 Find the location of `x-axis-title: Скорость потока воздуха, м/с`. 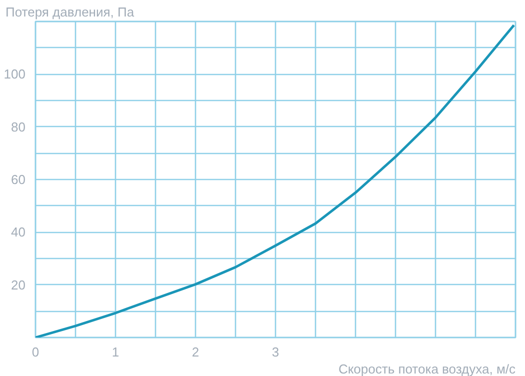

x-axis-title: Скорость потока воздуха, м/с is located at coordinates (427, 369).